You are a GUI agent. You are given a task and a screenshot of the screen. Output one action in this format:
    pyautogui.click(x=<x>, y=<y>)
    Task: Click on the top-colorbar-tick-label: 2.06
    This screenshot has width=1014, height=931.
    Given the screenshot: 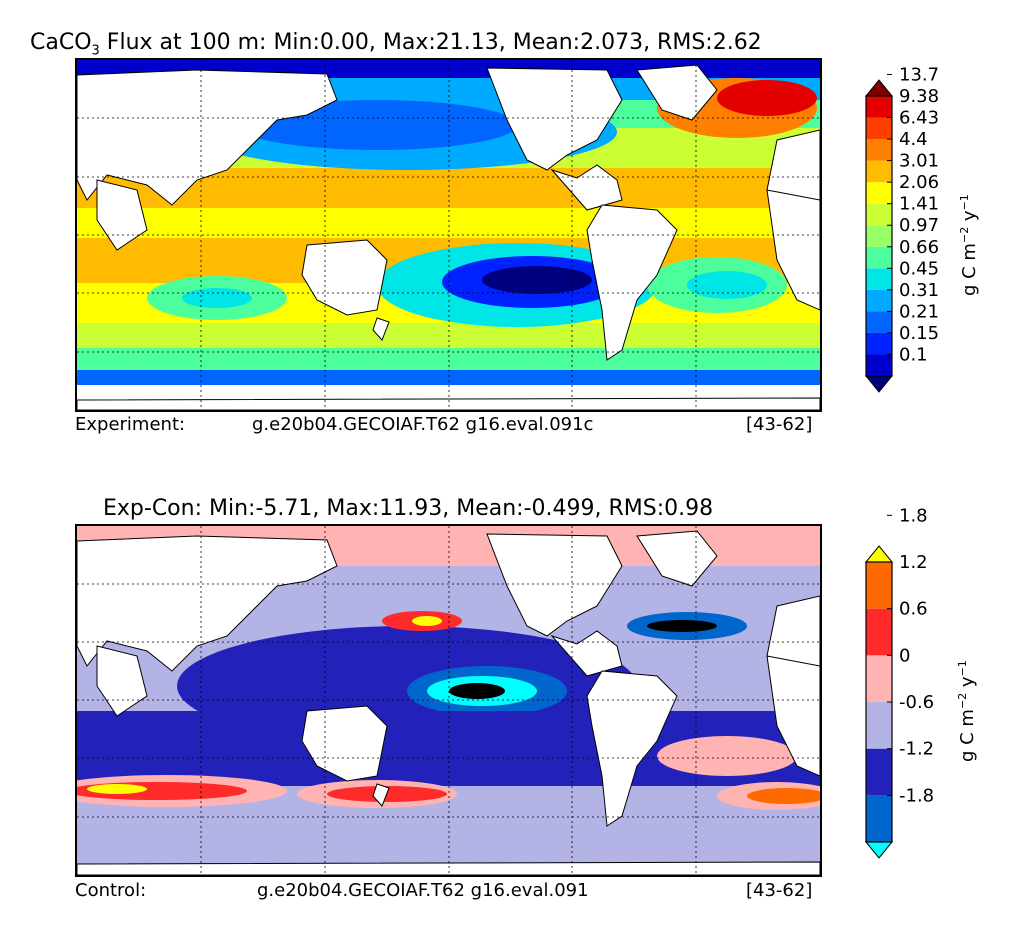 What is the action you would take?
    pyautogui.click(x=919, y=182)
    